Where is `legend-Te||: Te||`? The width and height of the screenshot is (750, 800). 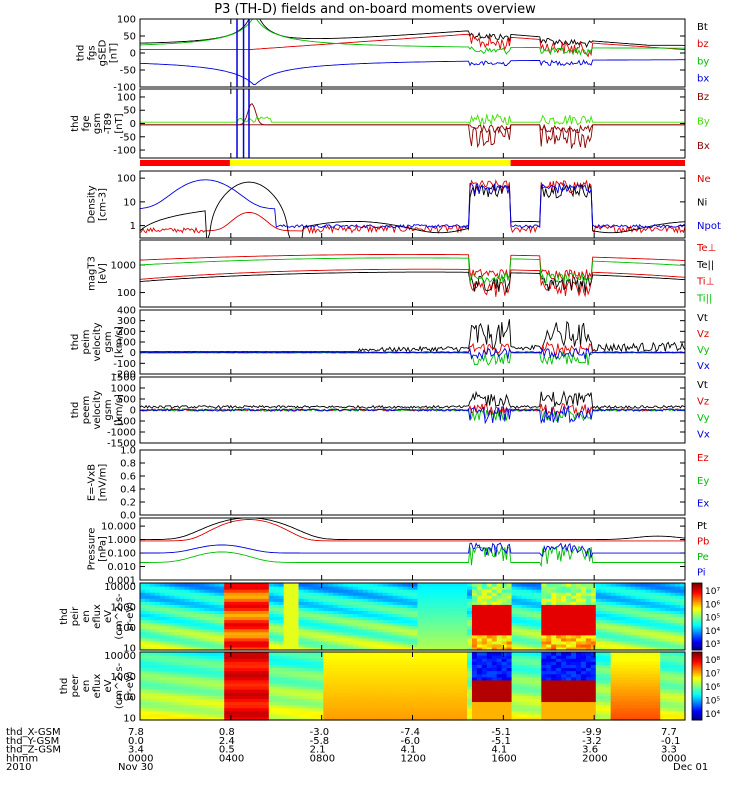
legend-Te||: Te|| is located at coordinates (705, 265).